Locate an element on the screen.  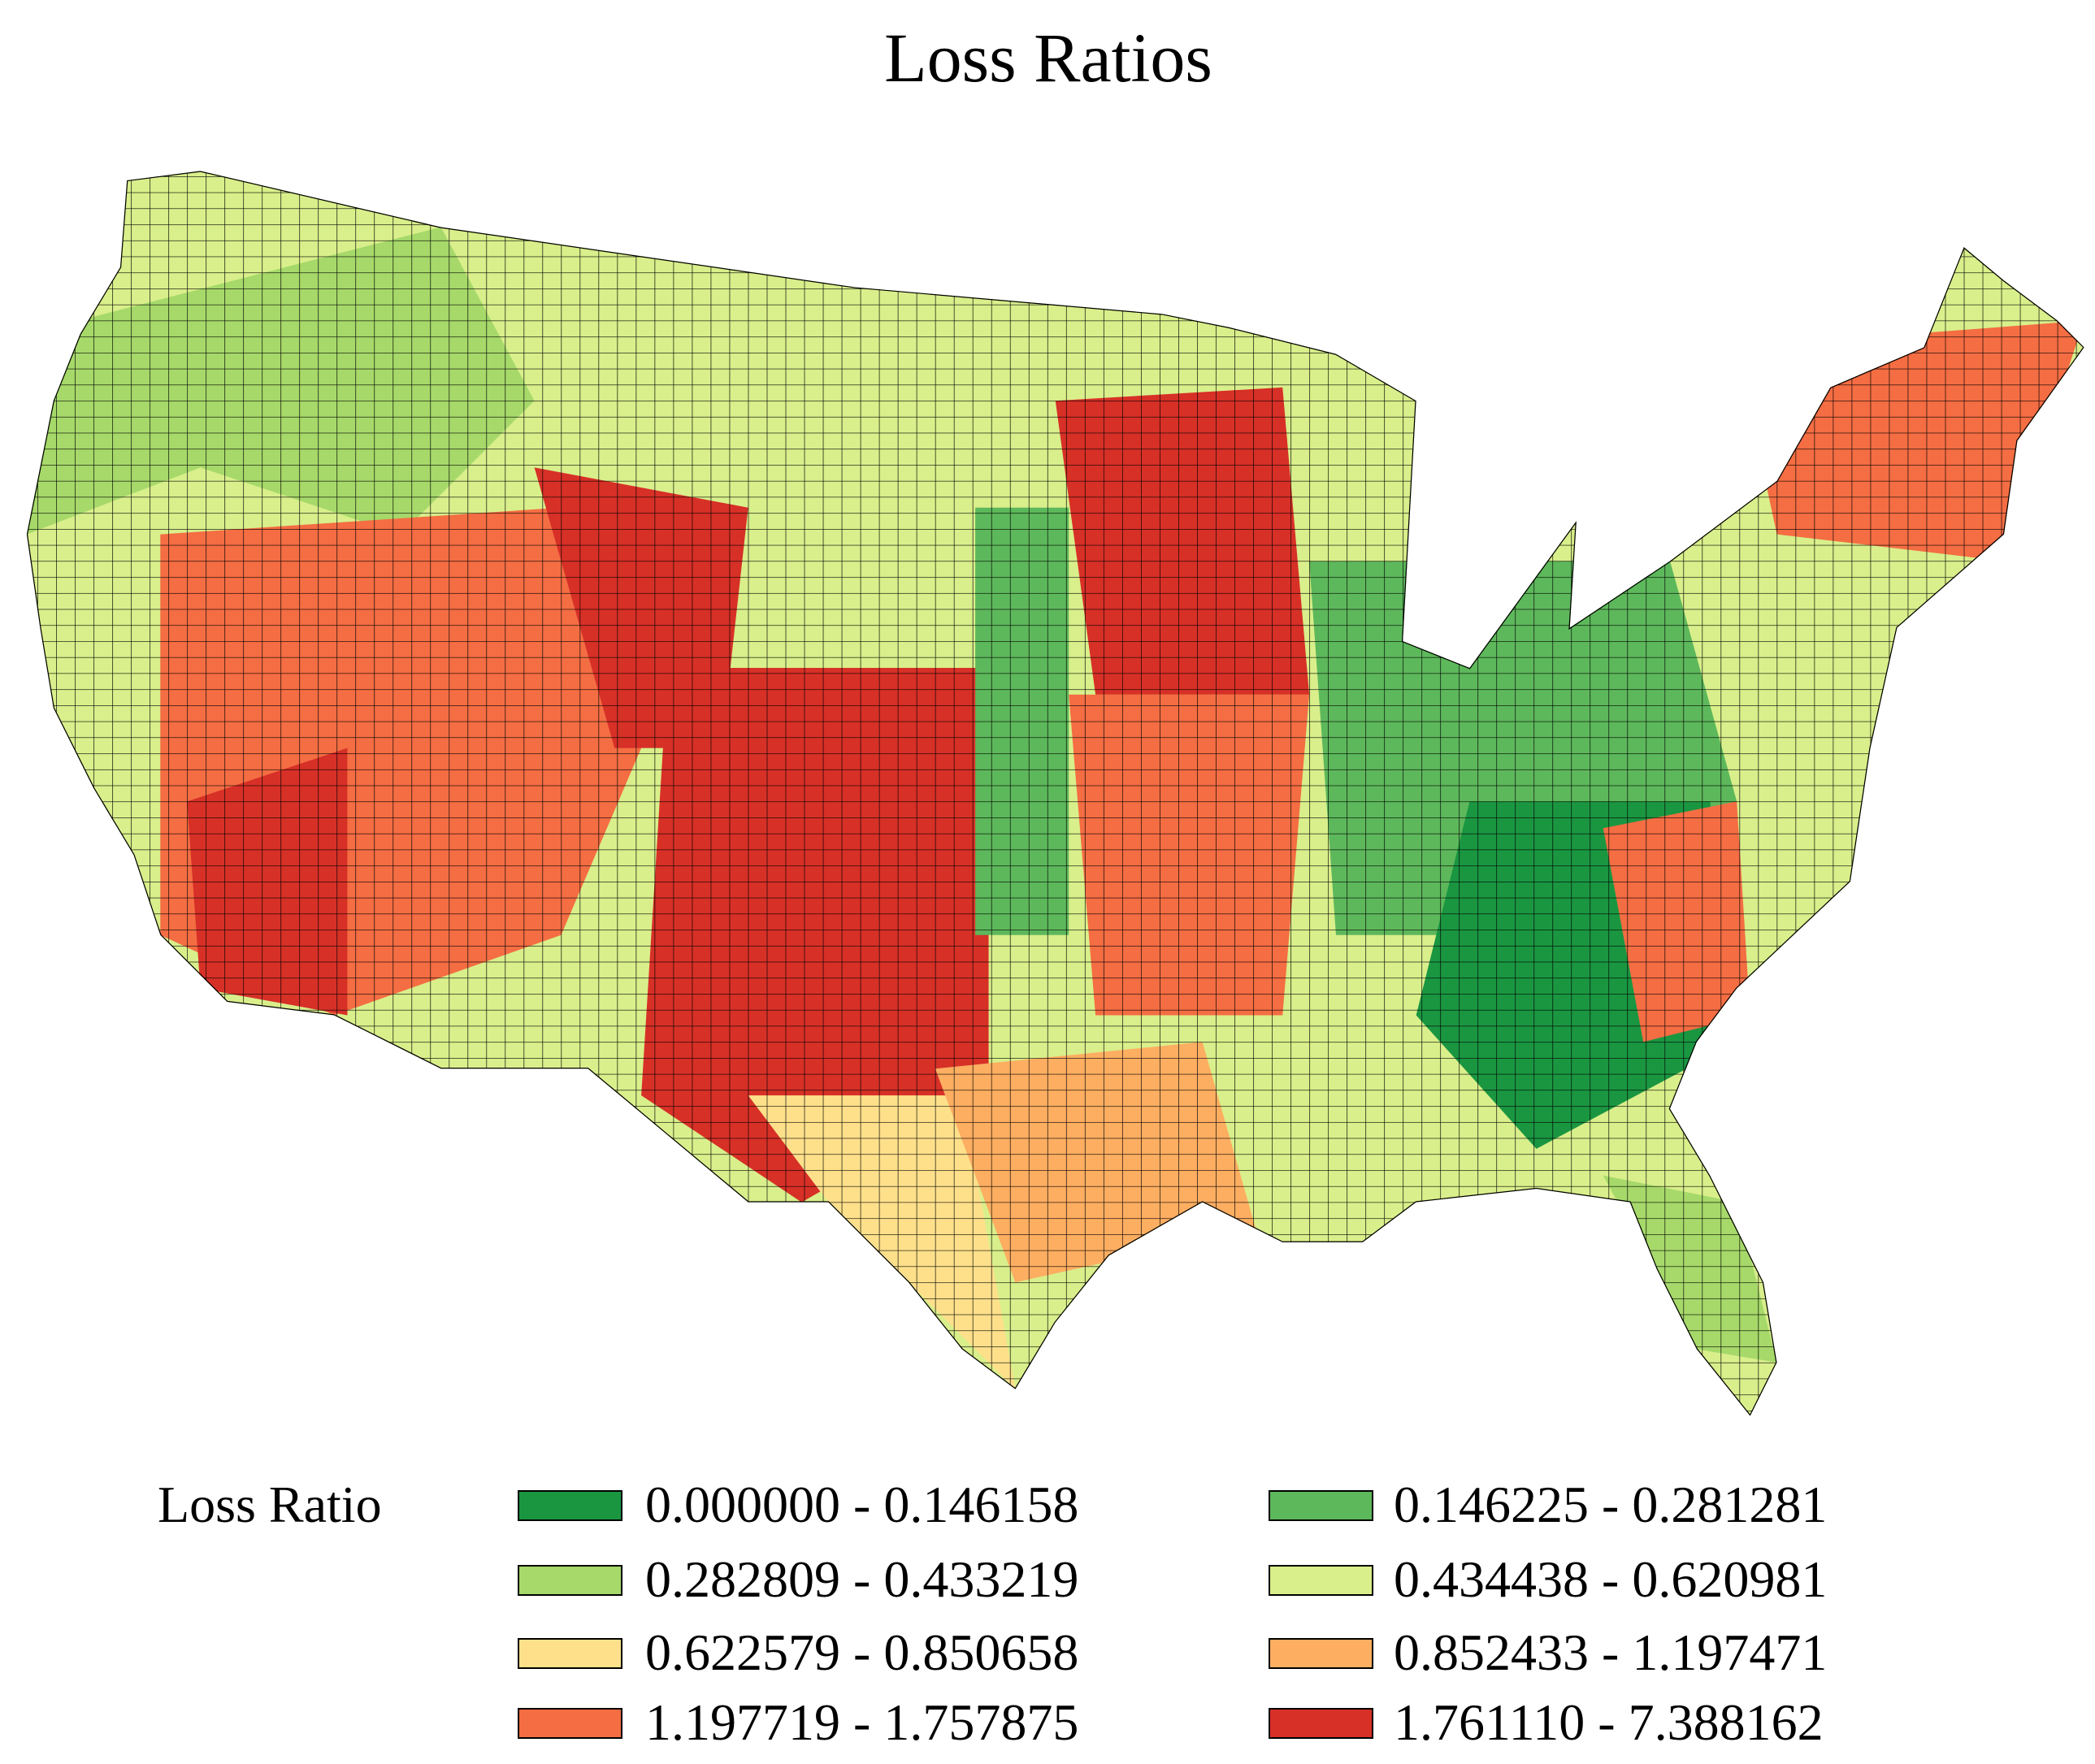
legend-title: Loss Ratio is located at coordinates (270, 1504).